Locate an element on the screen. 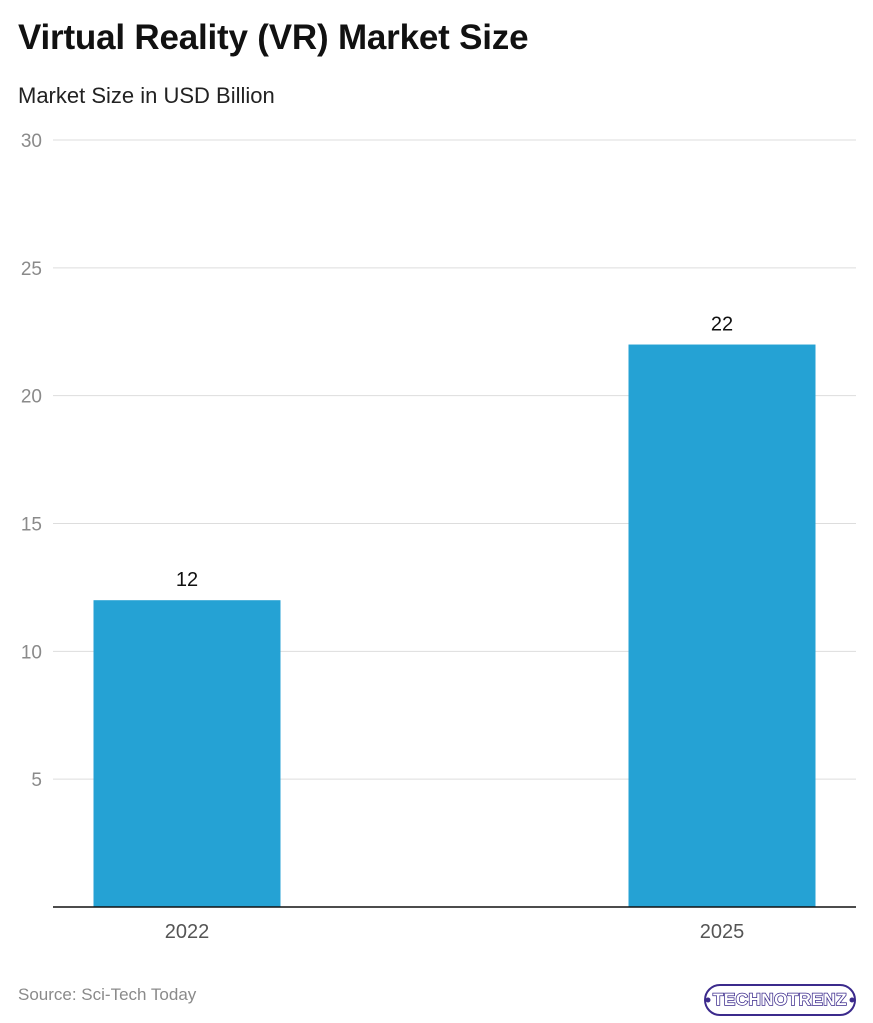 This screenshot has width=873, height=1023. data-label: 12 is located at coordinates (187, 580).